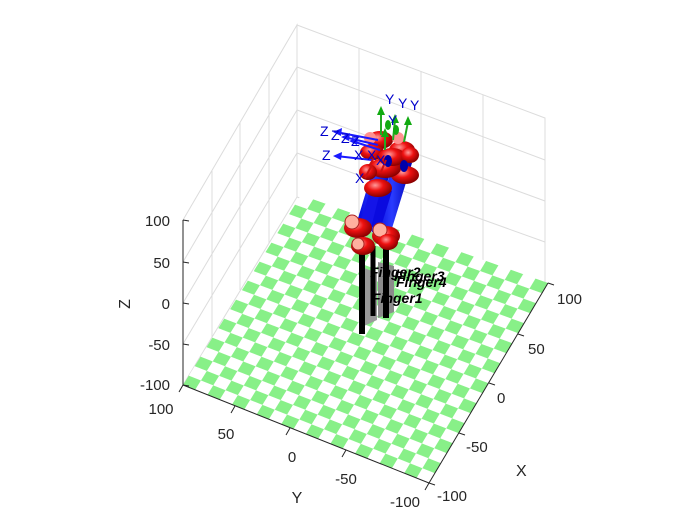 Image resolution: width=700 pixels, height=525 pixels. Describe the element at coordinates (372, 234) in the screenshot. I see `lower-joints` at that location.